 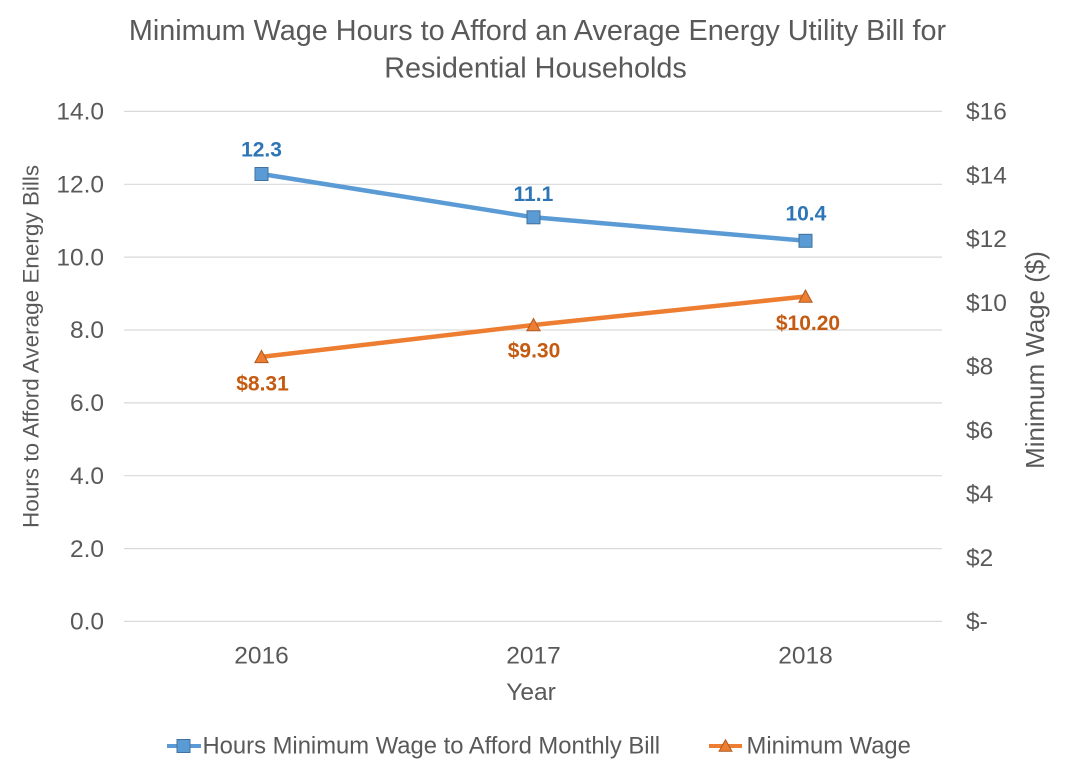 I want to click on svg-text: 10.4, so click(x=805, y=213).